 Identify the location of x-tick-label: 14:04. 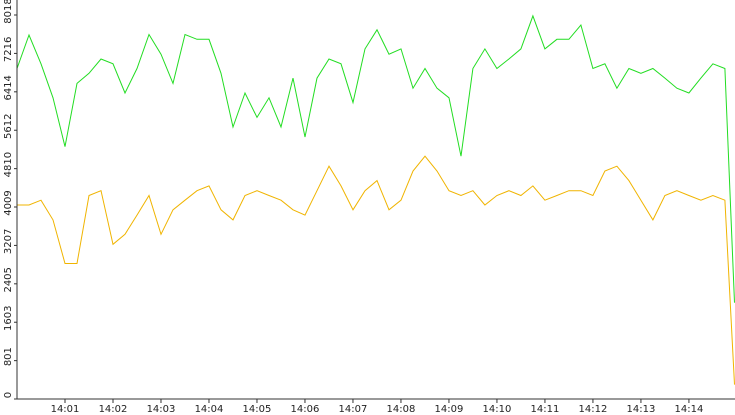
(209, 409).